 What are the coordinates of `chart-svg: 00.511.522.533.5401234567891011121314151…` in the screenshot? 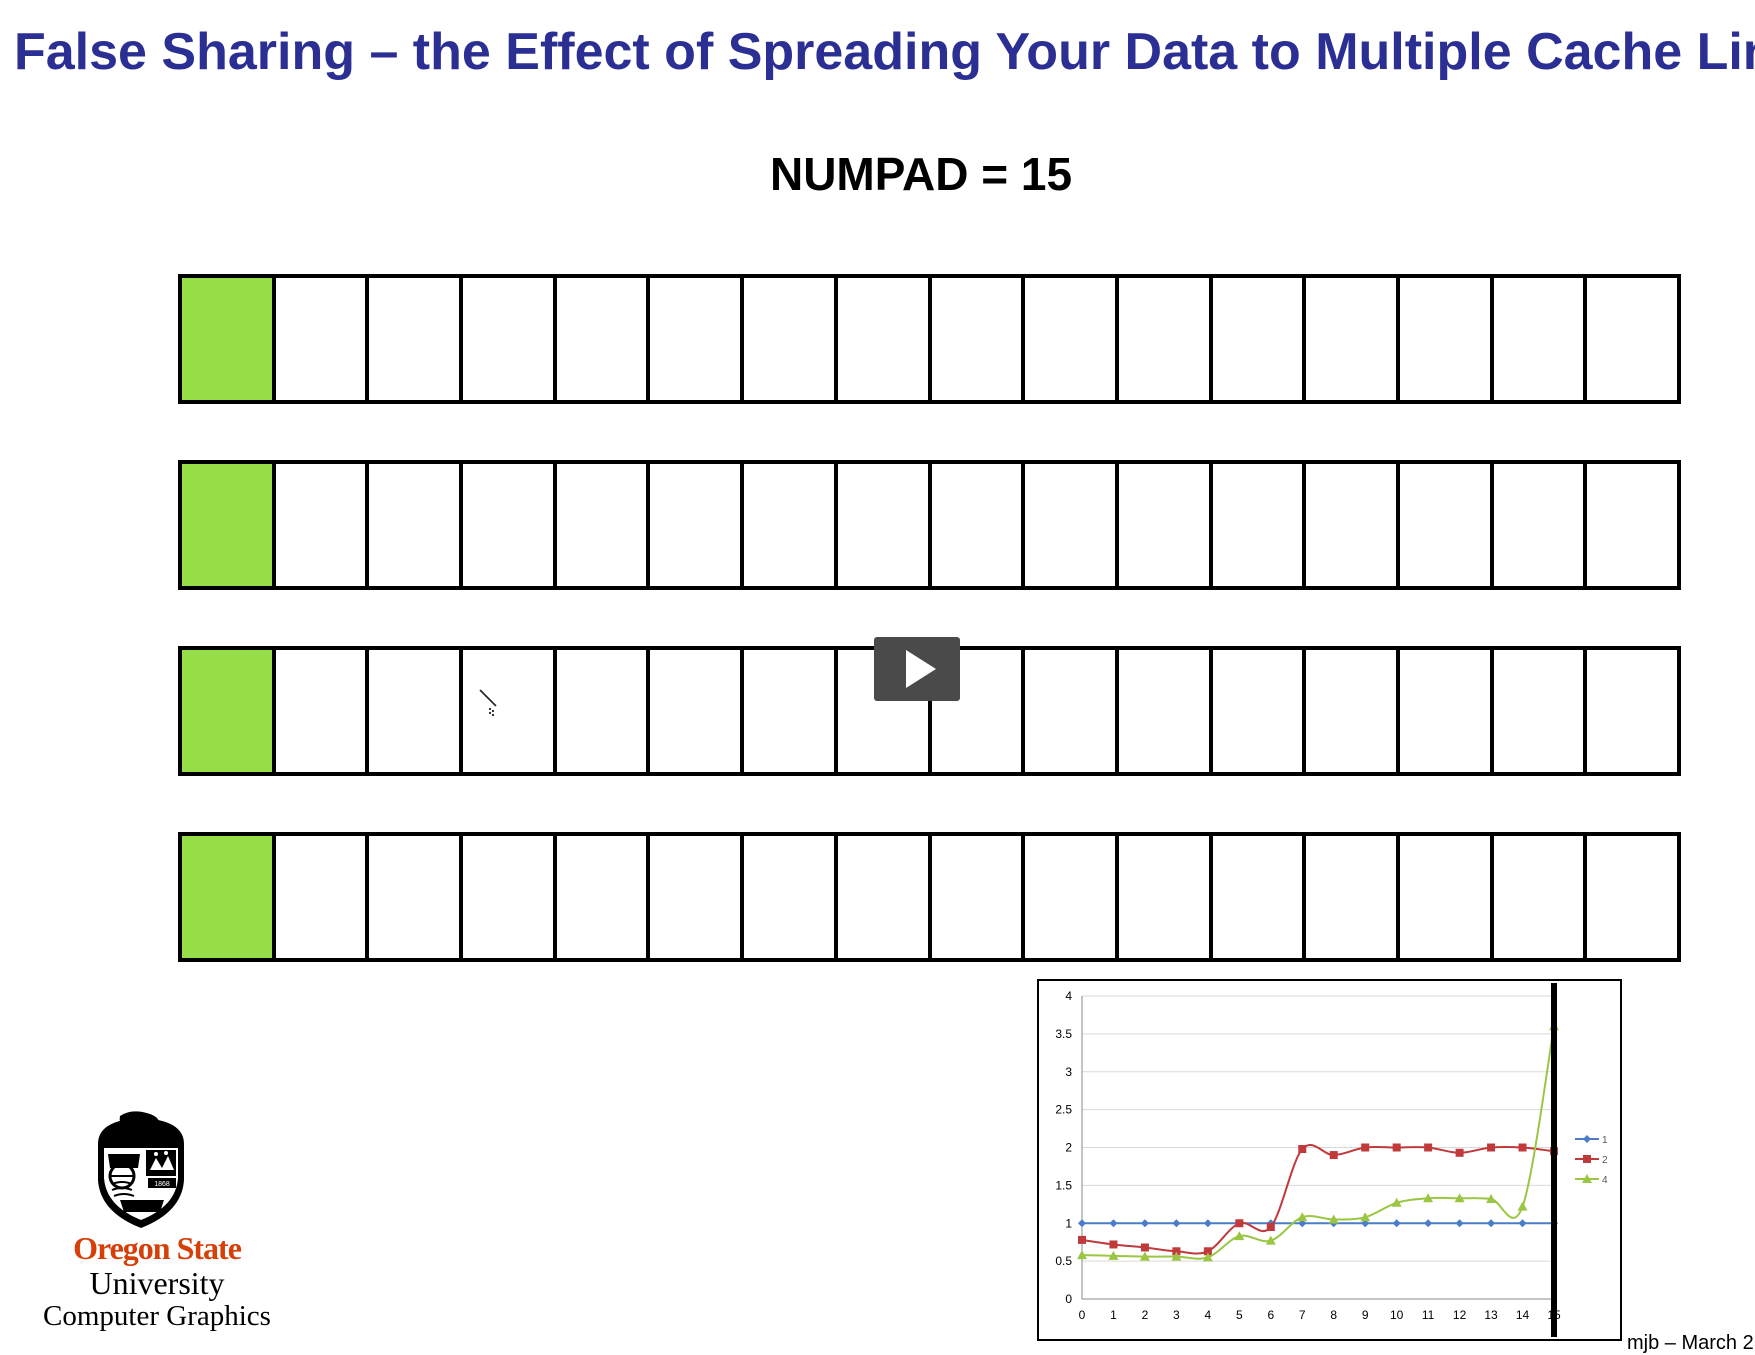 It's located at (1331, 1160).